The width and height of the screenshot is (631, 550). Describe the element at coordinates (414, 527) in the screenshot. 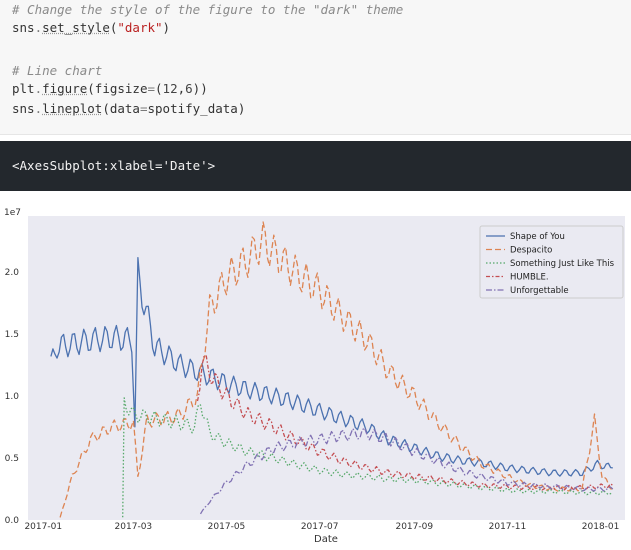

I see `x-tick-label: 2017-09` at that location.